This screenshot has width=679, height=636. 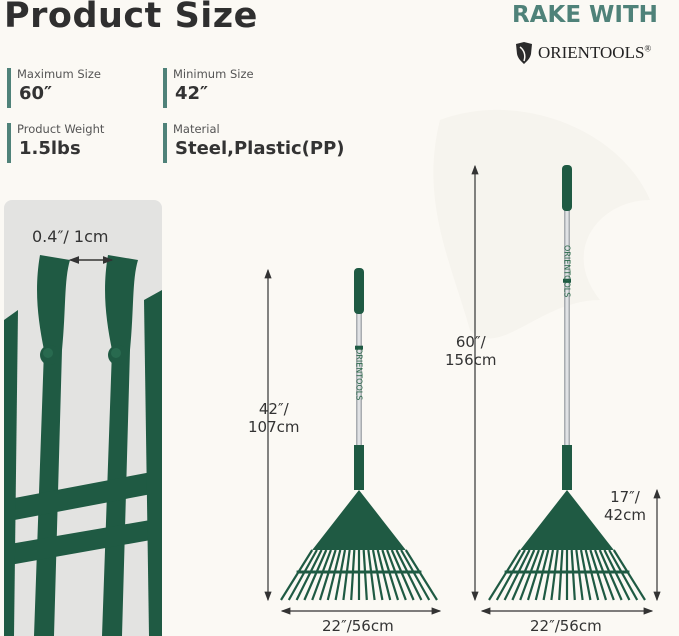 I want to click on page-title: Product Size, so click(x=131, y=18).